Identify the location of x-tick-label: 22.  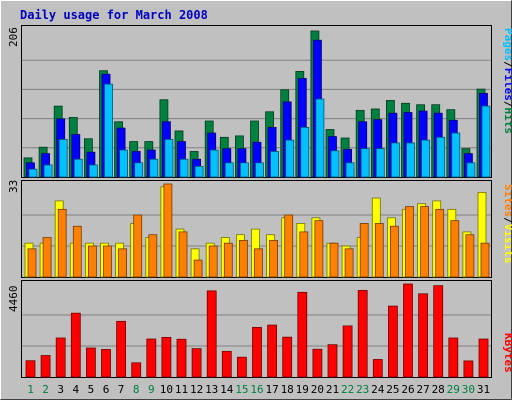
(347, 389).